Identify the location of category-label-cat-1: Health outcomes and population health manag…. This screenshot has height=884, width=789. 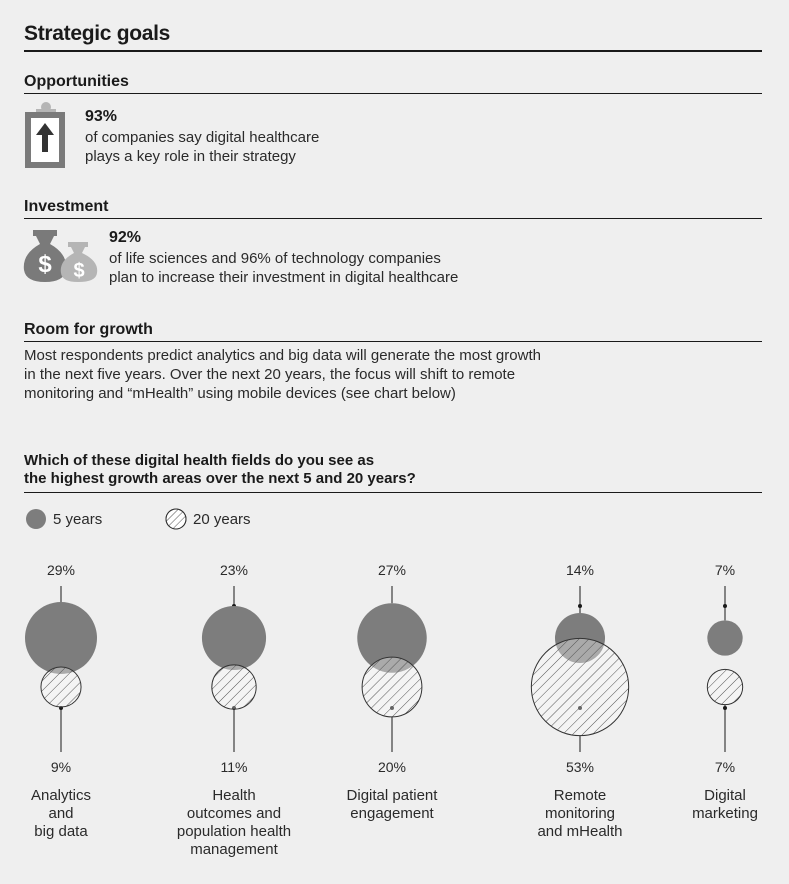
(234, 822).